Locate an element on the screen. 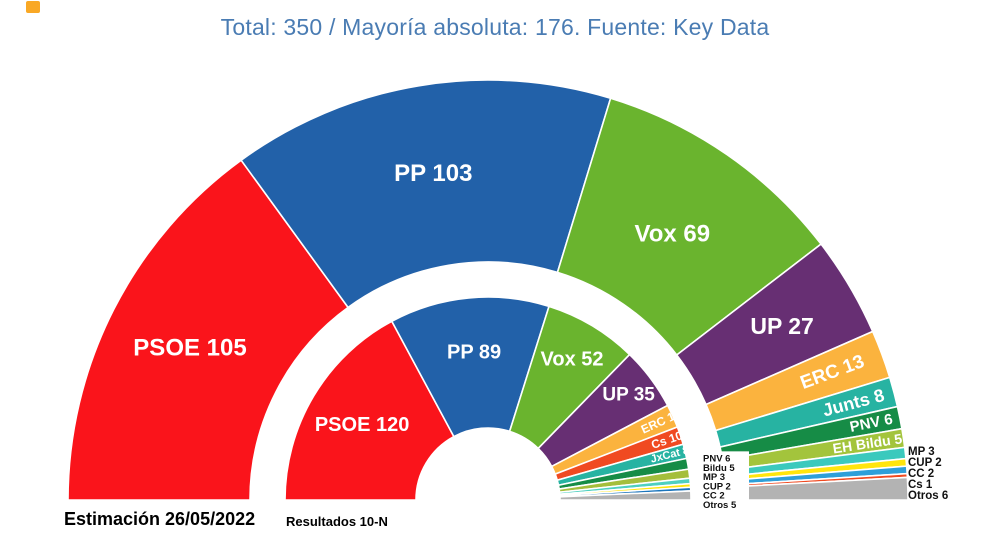 The image size is (990, 557). label-resultados-pp: PP 89 is located at coordinates (474, 353).